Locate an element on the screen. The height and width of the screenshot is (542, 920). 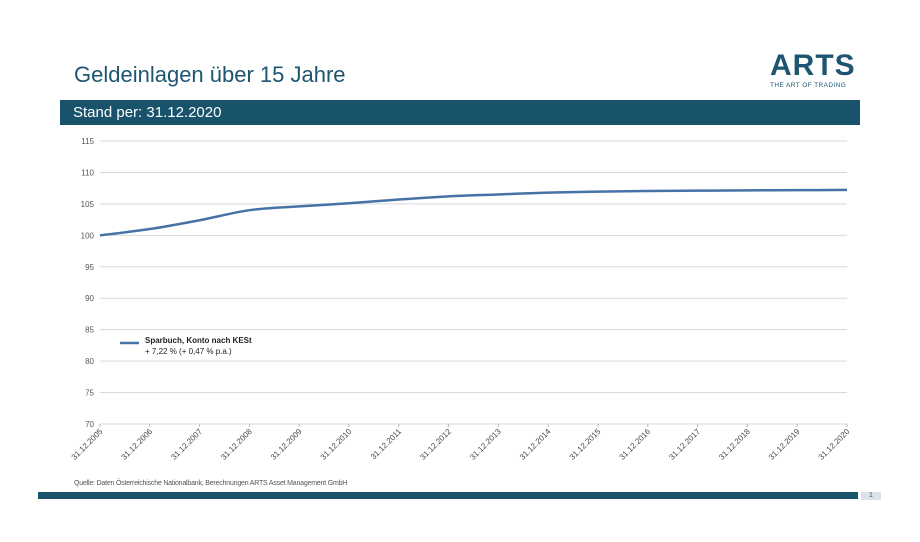
x-tick-label: 31.12.2007 is located at coordinates (186, 444).